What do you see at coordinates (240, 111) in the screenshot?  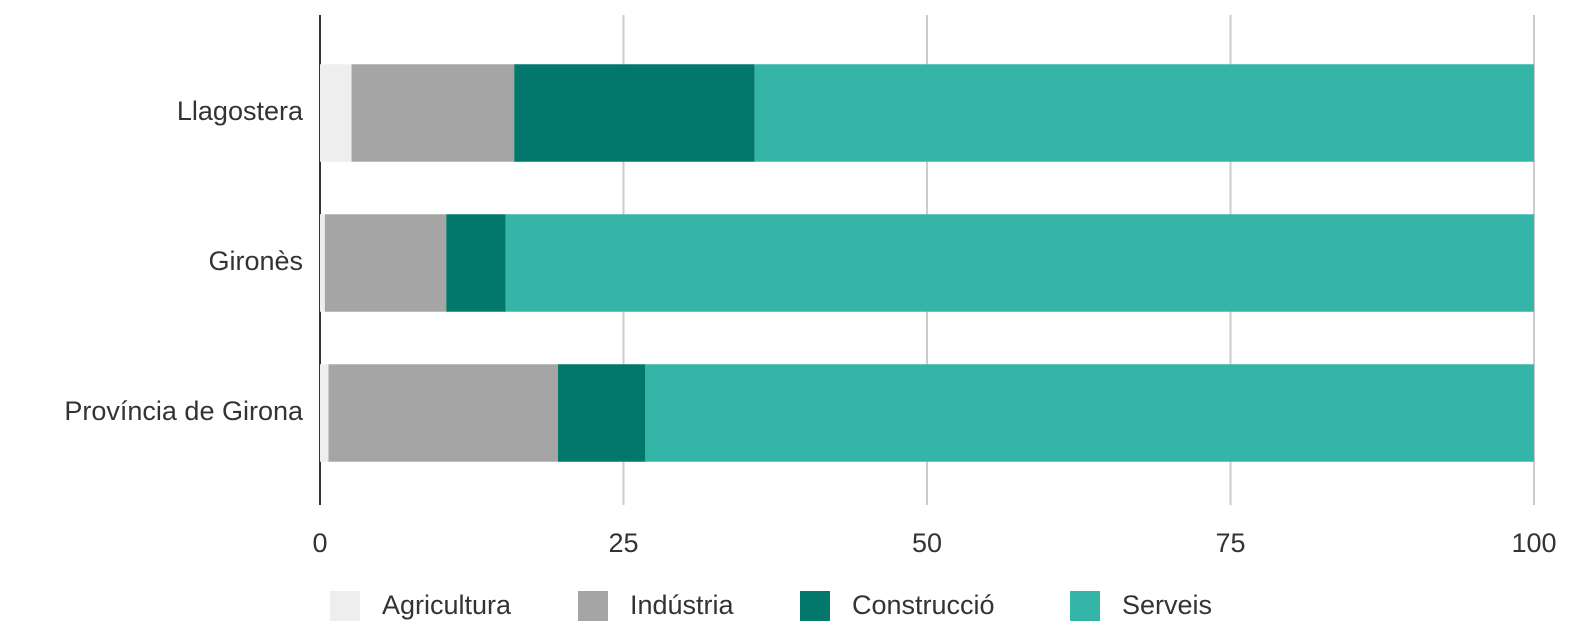 I see `y-tick-label: Llagostera` at bounding box center [240, 111].